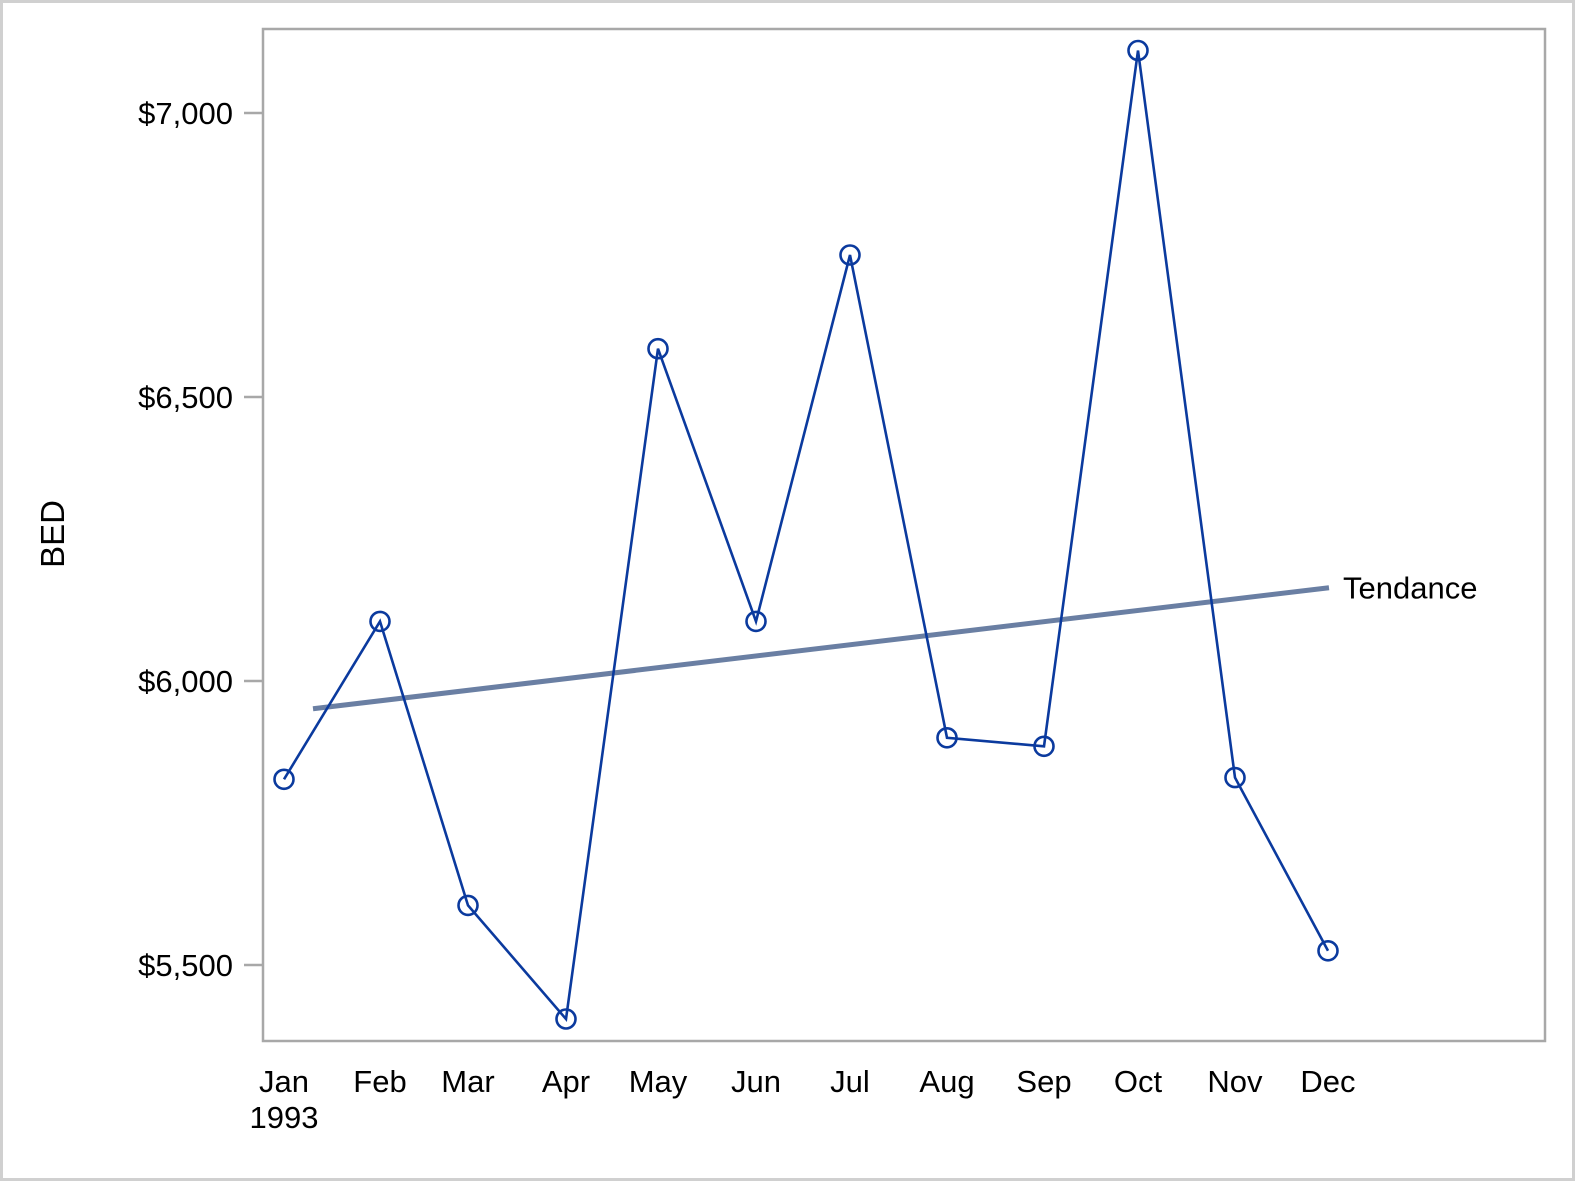 Image resolution: width=1575 pixels, height=1181 pixels. Describe the element at coordinates (284, 1117) in the screenshot. I see `x-year-label: 1993` at that location.